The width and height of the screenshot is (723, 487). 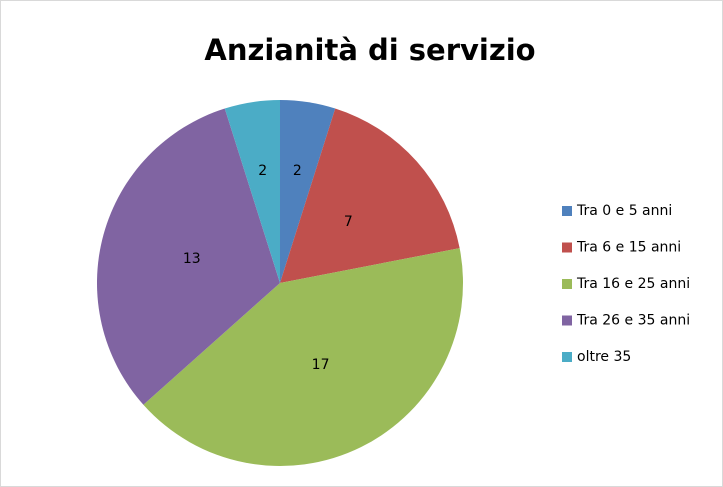 I want to click on chart-title: Anzianità di servizio, so click(x=369, y=50).